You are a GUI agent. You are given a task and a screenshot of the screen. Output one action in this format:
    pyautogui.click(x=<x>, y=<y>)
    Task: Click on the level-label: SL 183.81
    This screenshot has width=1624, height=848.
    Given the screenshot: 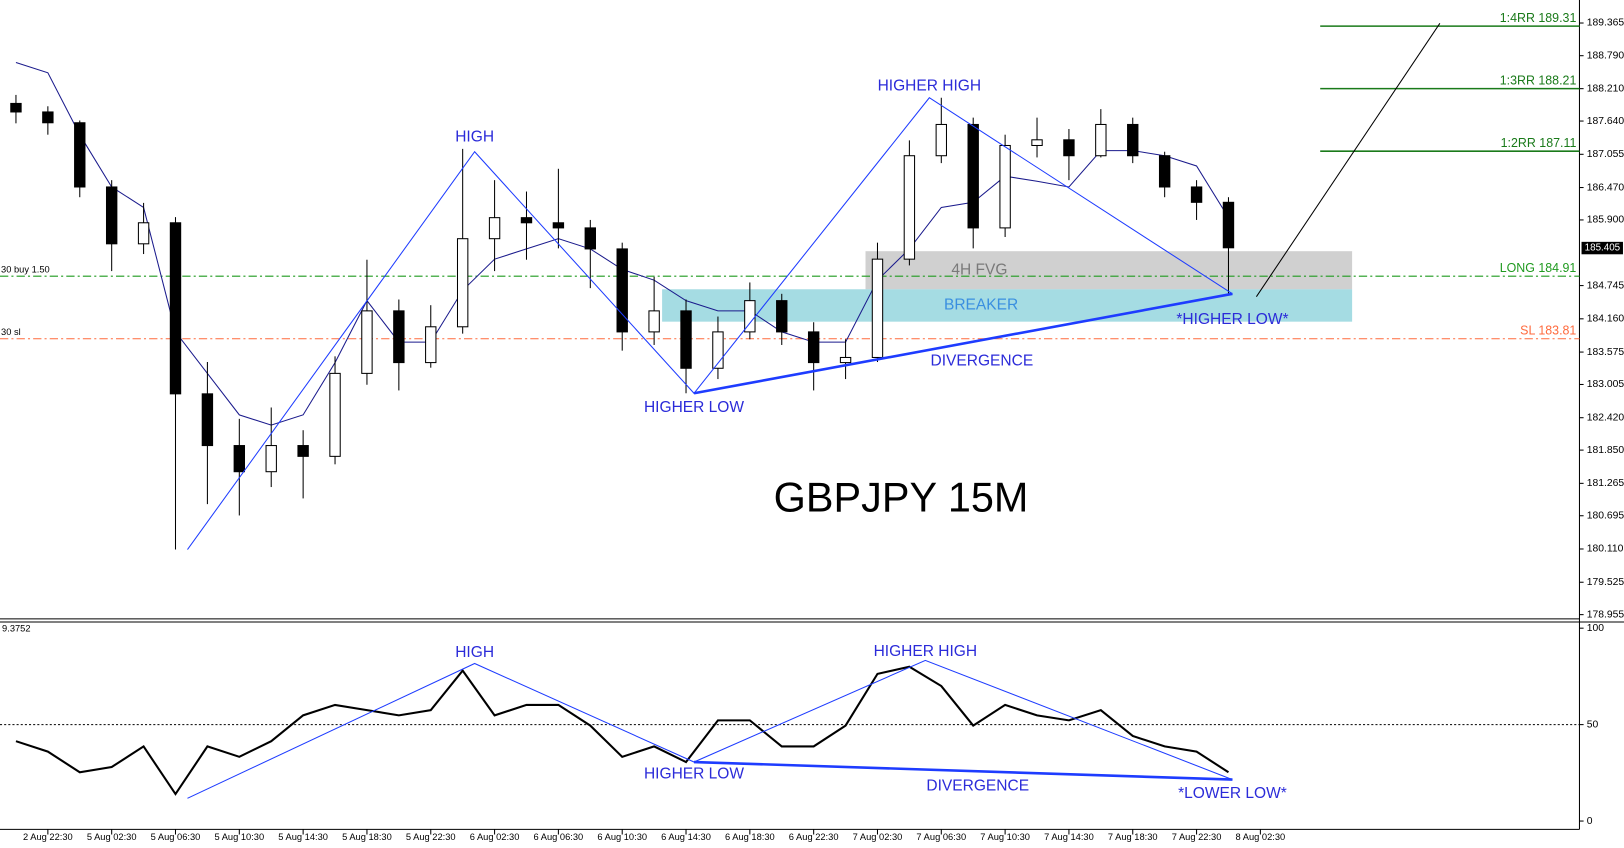 What is the action you would take?
    pyautogui.click(x=1548, y=331)
    